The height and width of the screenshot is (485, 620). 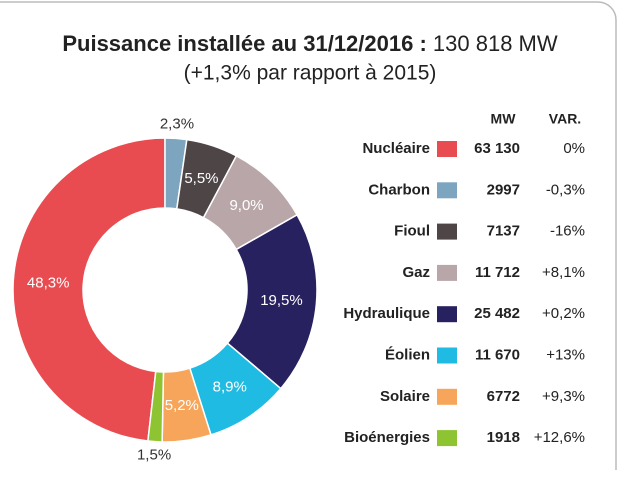 I want to click on legend-label: Solaire, so click(x=405, y=396).